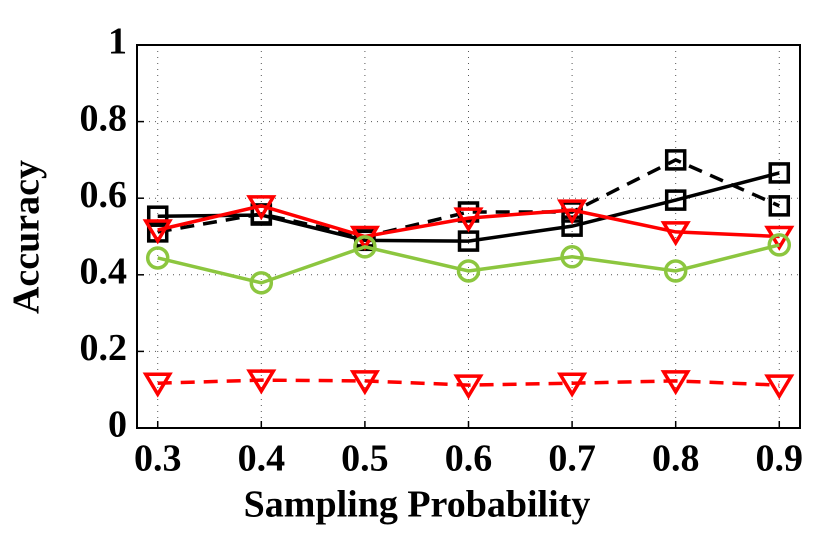  Describe the element at coordinates (117, 42) in the screenshot. I see `y-tick-label: 1` at that location.